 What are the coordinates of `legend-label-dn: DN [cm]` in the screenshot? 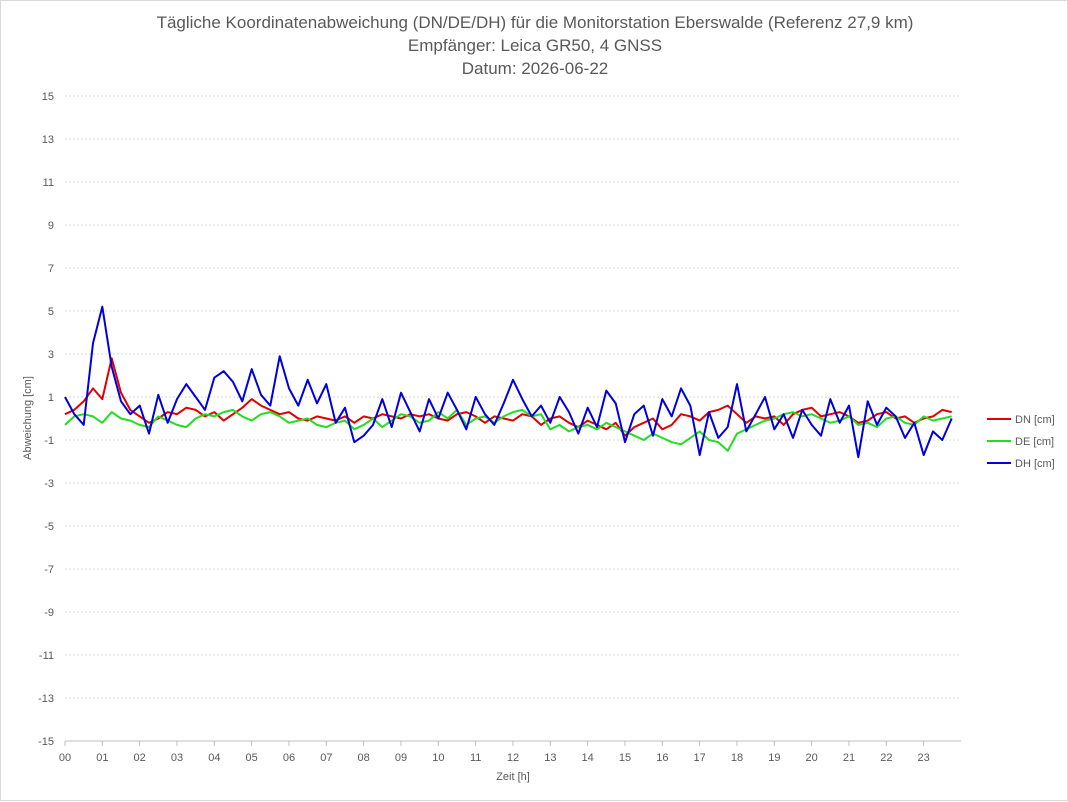 It's located at (1035, 420).